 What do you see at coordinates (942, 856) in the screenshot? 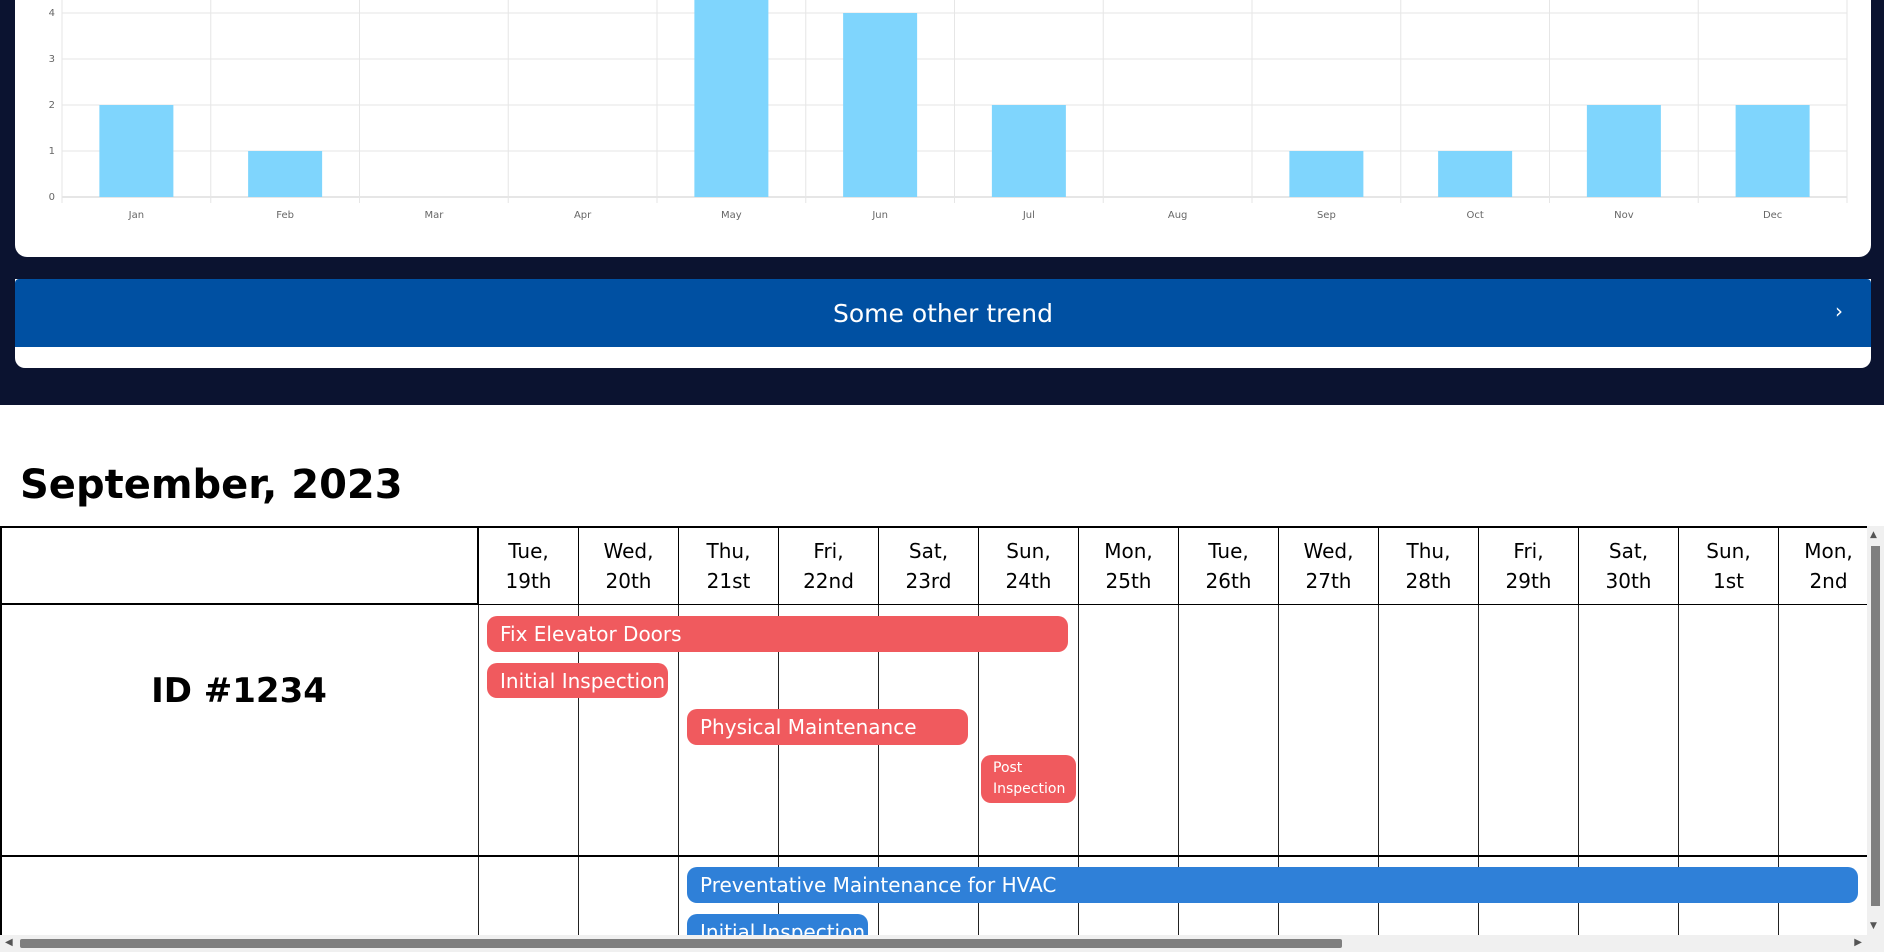
I see `row-separator` at bounding box center [942, 856].